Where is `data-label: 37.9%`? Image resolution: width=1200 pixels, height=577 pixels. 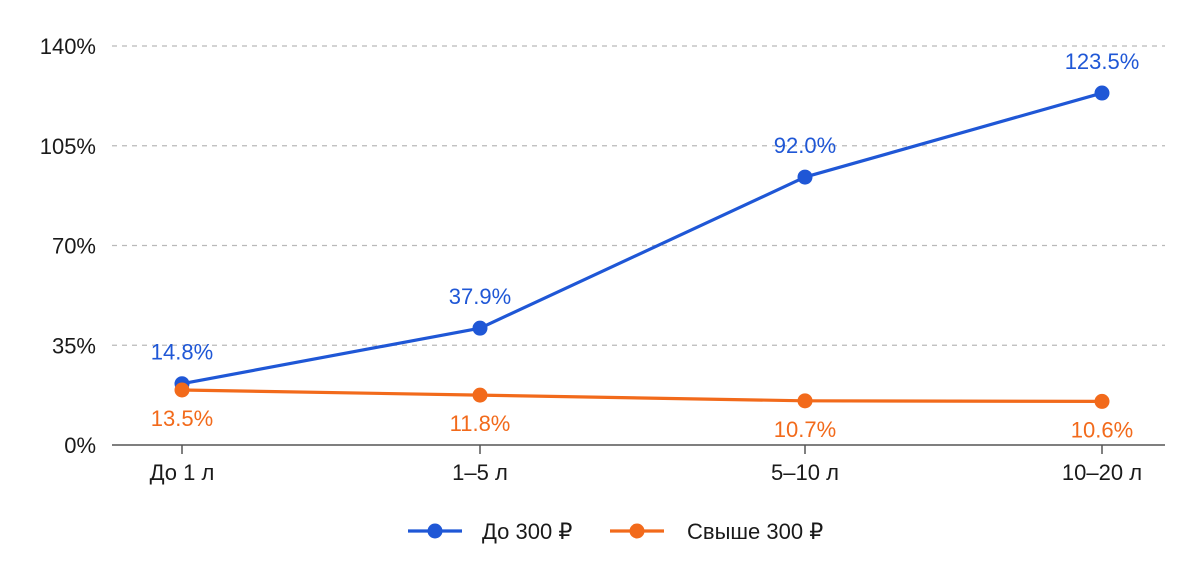
data-label: 37.9% is located at coordinates (480, 296).